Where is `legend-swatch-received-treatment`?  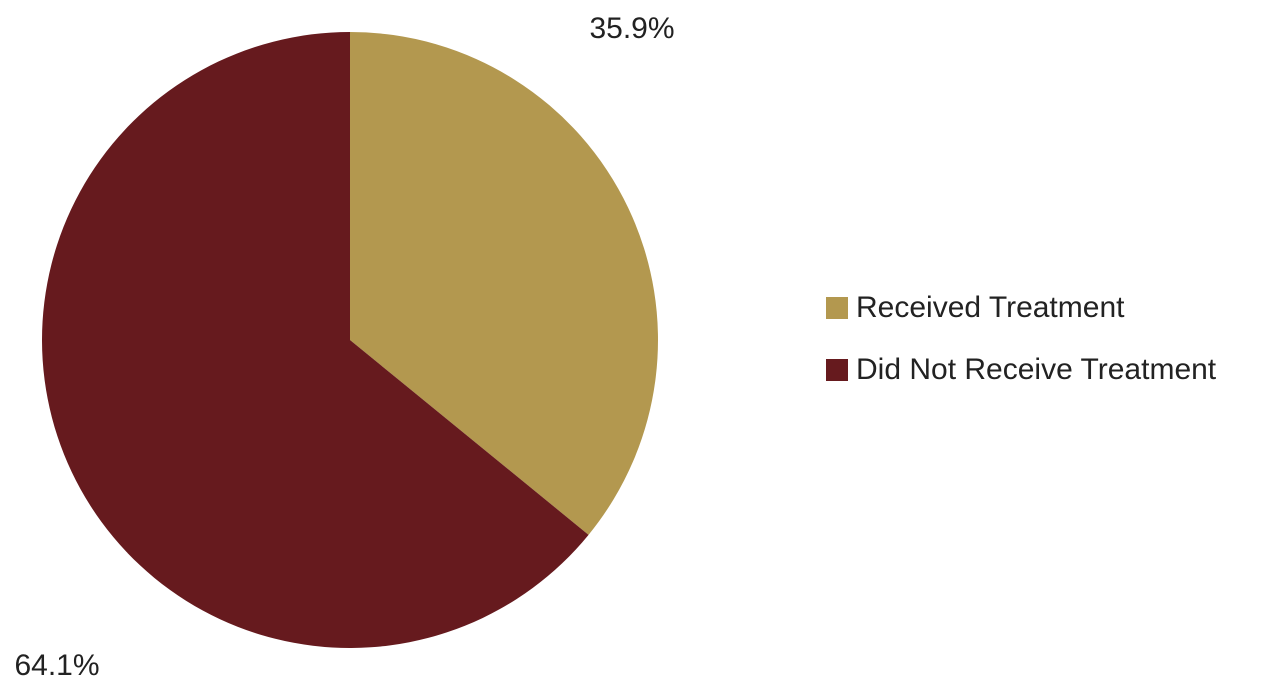 legend-swatch-received-treatment is located at coordinates (837, 308).